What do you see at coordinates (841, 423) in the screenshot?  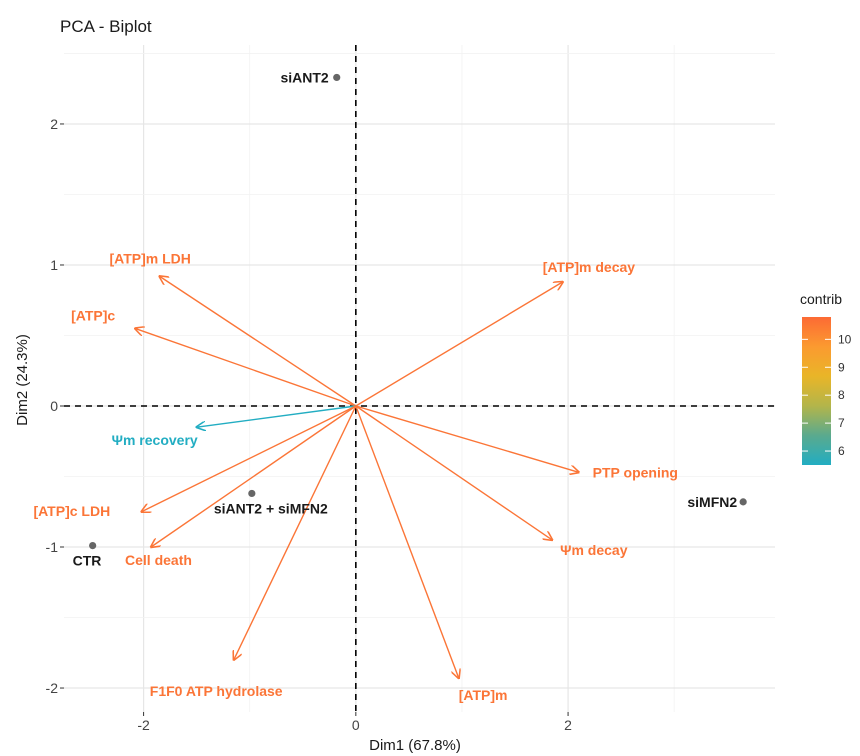 I see `legend-tick-label: 7` at bounding box center [841, 423].